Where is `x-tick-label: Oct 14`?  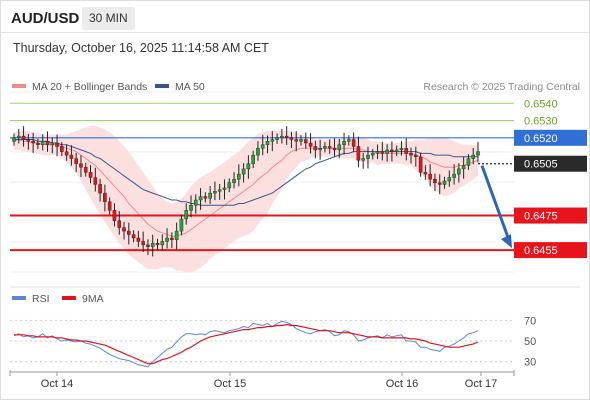
x-tick-label: Oct 14 is located at coordinates (57, 384).